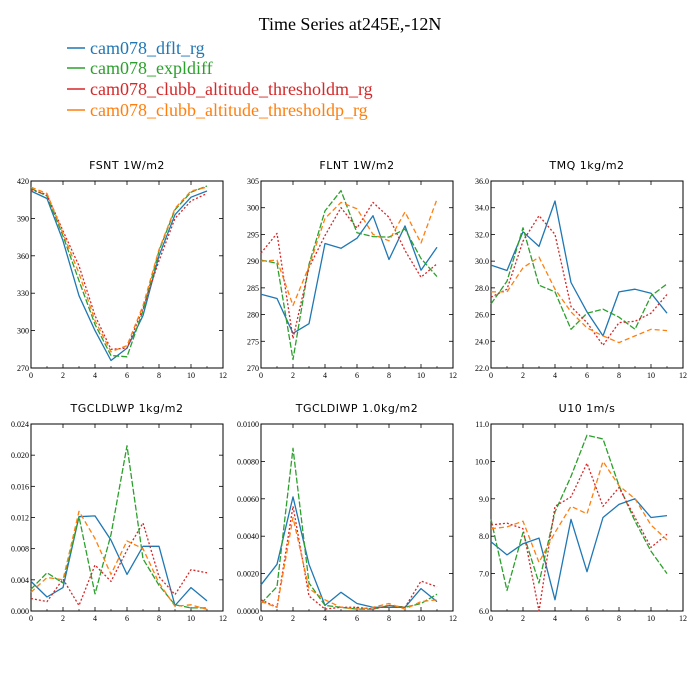  What do you see at coordinates (20, 424) in the screenshot?
I see `ytick-label: 0.024` at bounding box center [20, 424].